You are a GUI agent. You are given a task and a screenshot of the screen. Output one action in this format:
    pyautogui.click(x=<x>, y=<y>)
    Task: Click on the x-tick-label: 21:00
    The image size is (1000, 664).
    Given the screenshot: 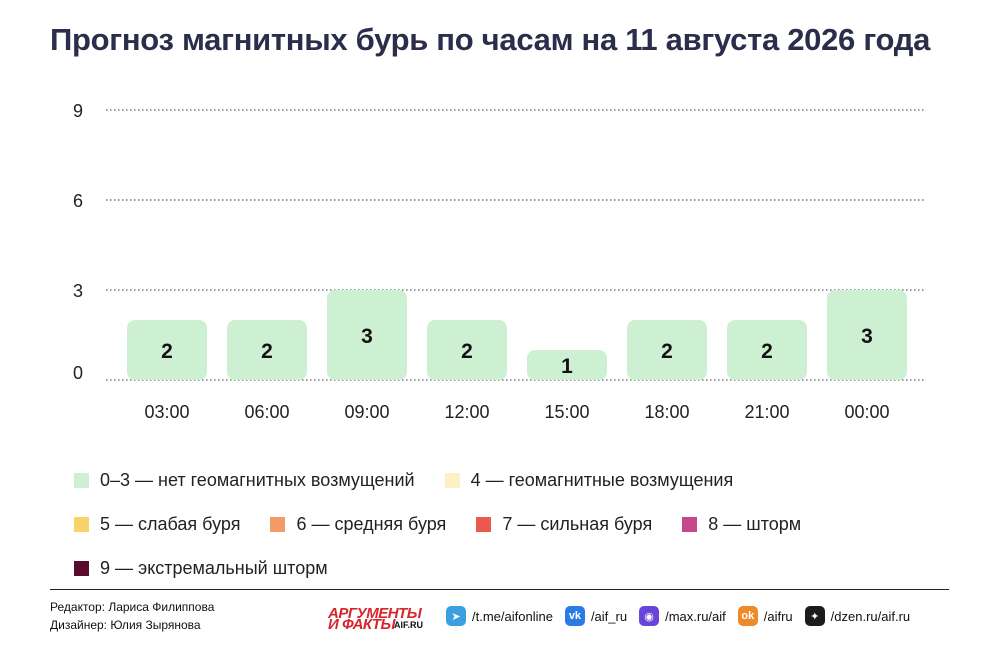 What is the action you would take?
    pyautogui.click(x=766, y=412)
    